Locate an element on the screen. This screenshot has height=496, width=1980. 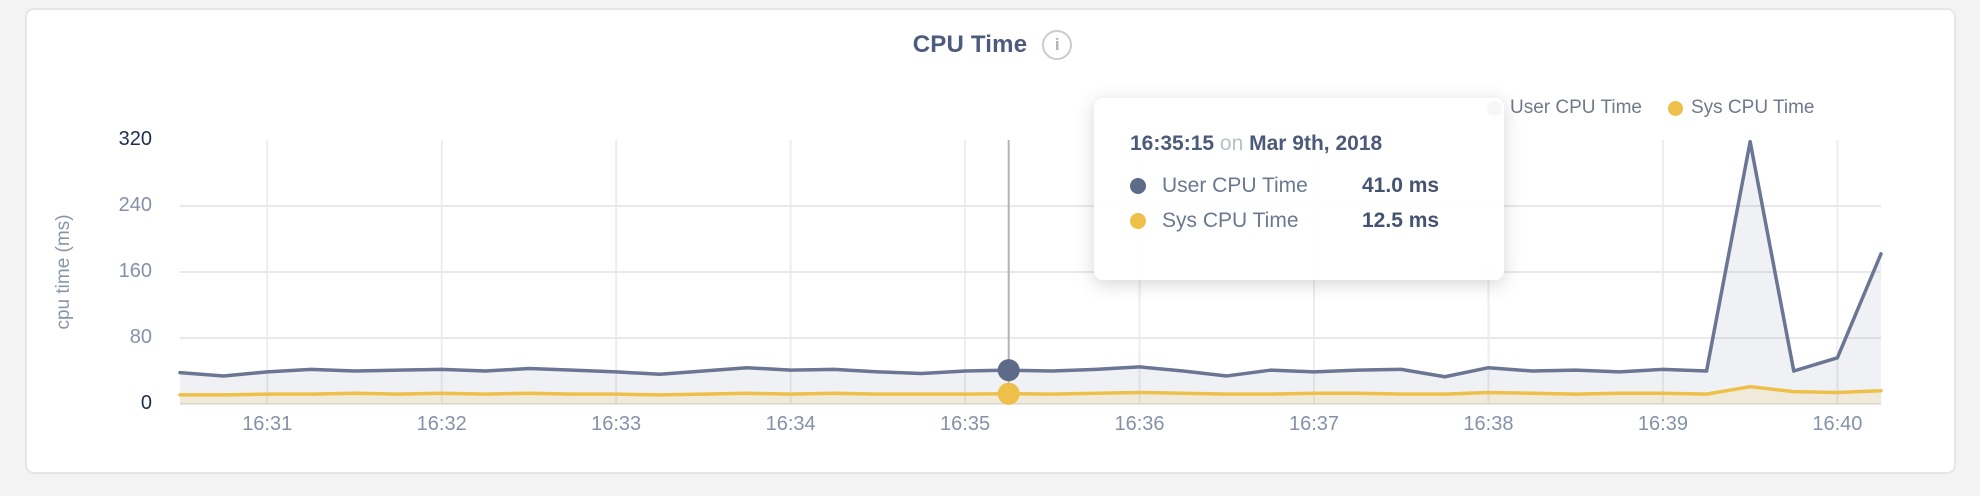
x-tick-1631: 16:31 is located at coordinates (267, 424).